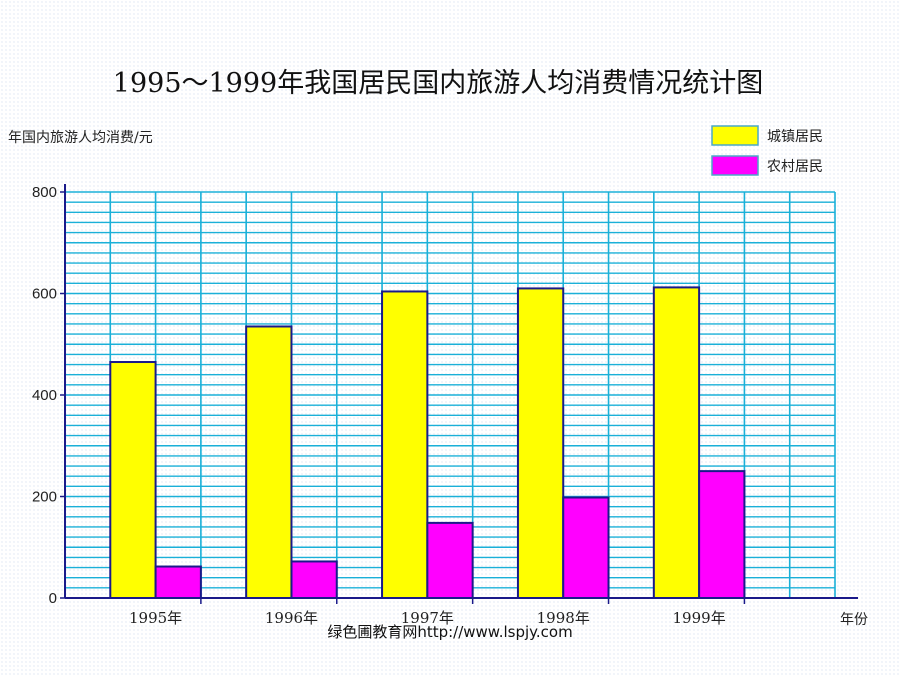  Describe the element at coordinates (53, 598) in the screenshot. I see `y-tick-label: 0` at that location.